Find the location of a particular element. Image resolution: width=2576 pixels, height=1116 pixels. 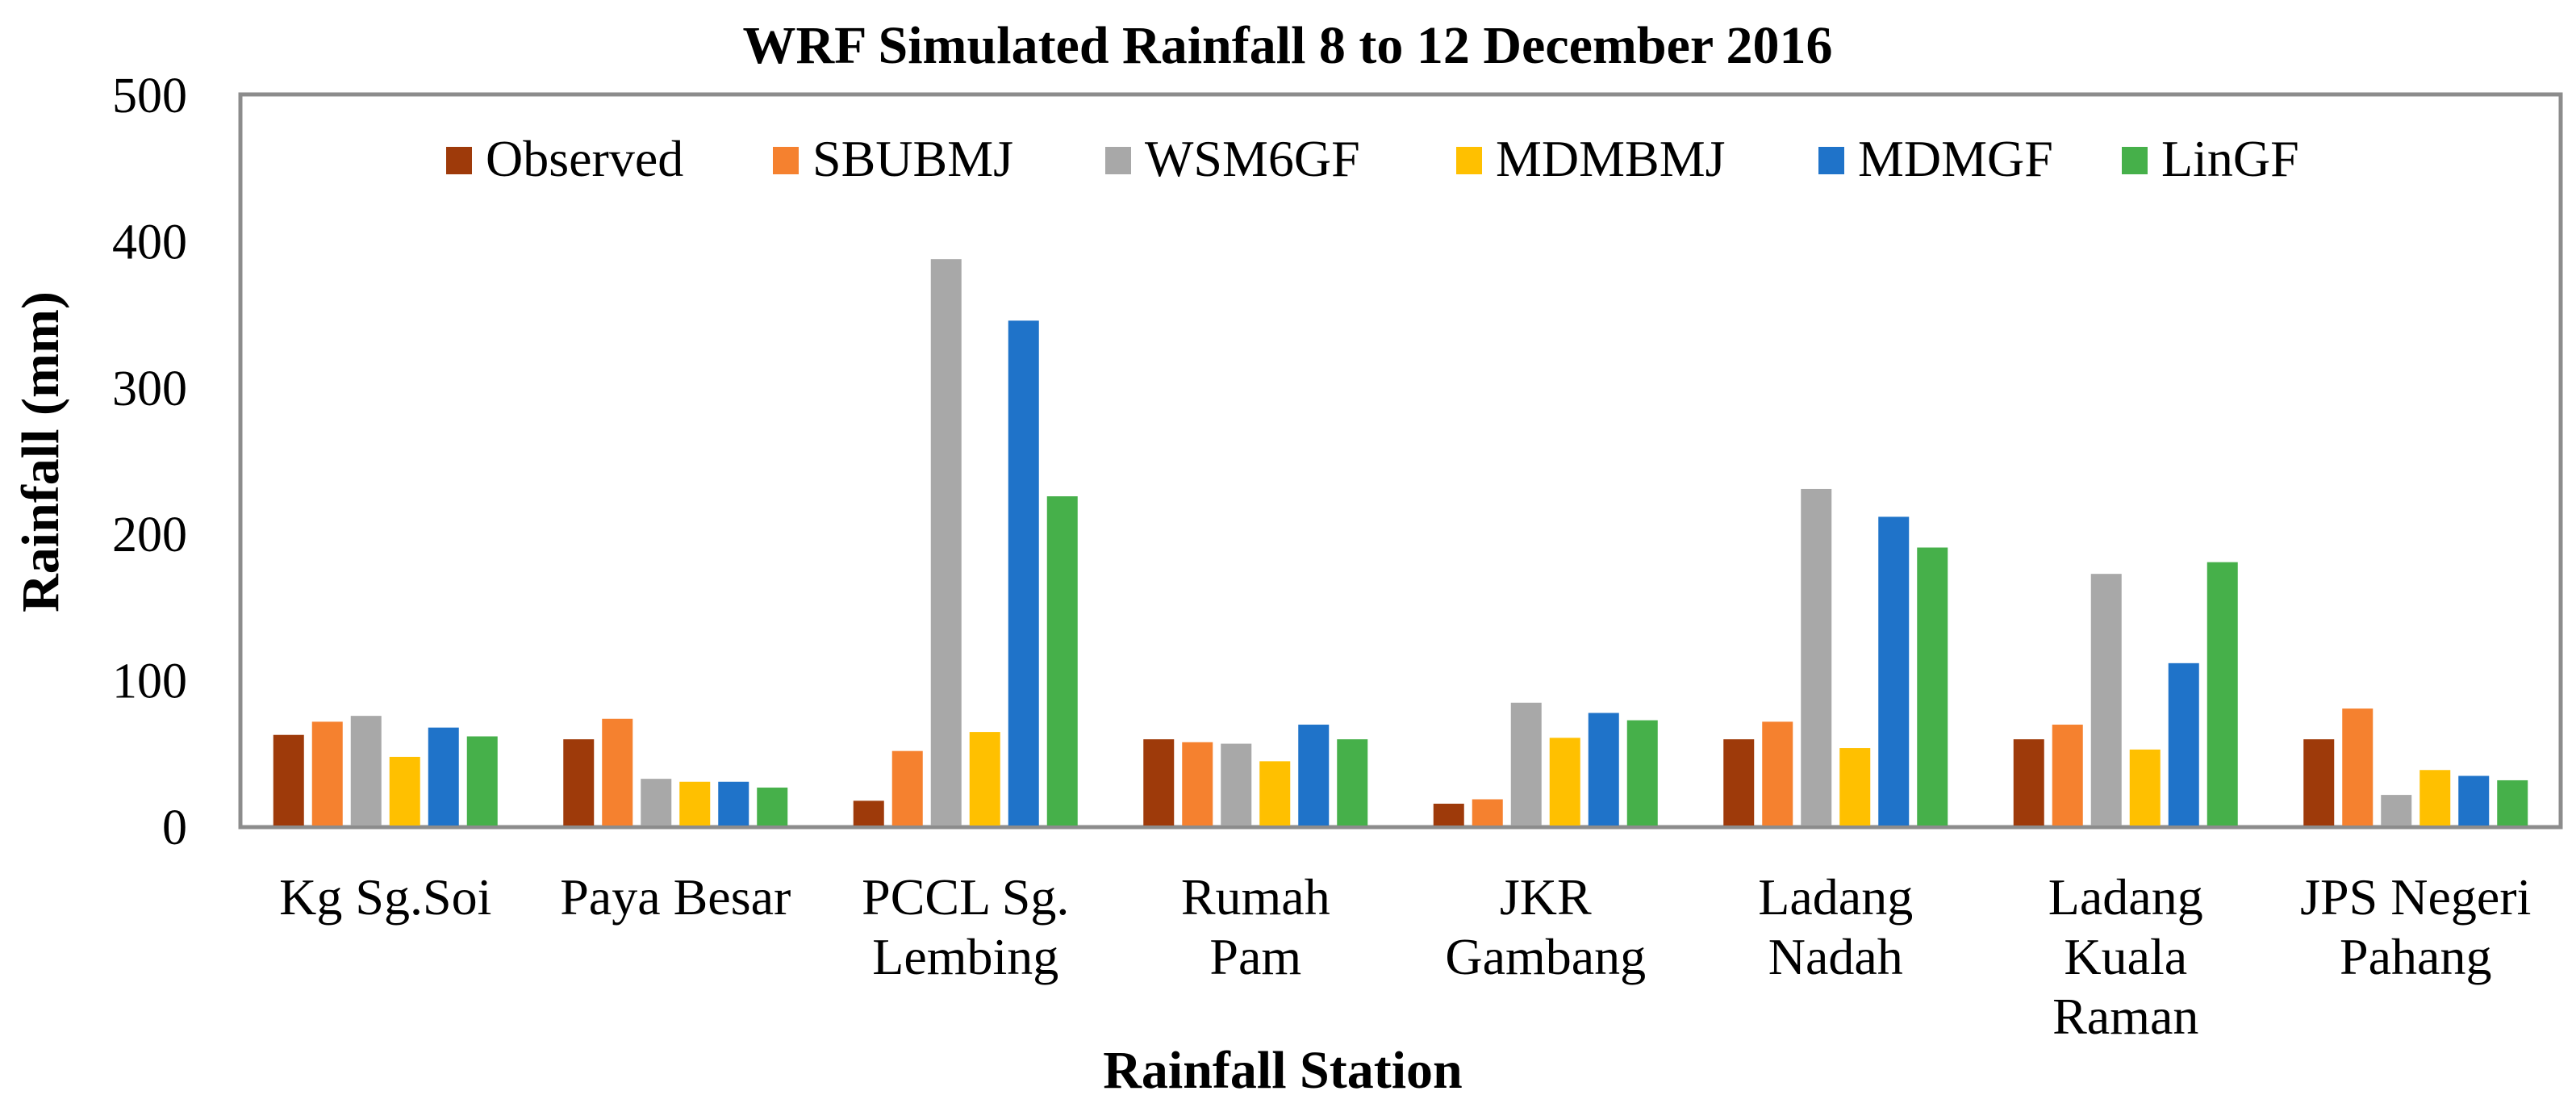

x-category-label-line: Nadah is located at coordinates (1835, 956).